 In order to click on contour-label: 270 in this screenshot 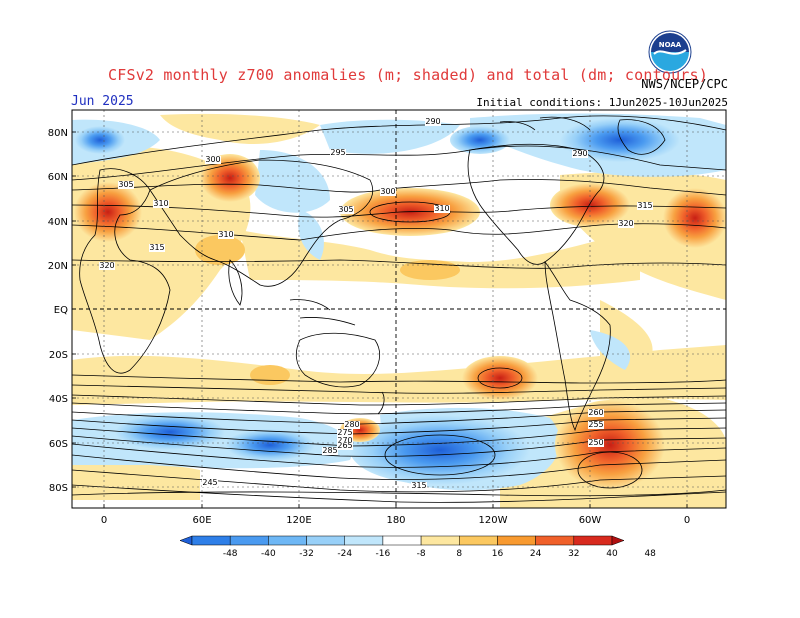, I will do `click(344, 440)`.